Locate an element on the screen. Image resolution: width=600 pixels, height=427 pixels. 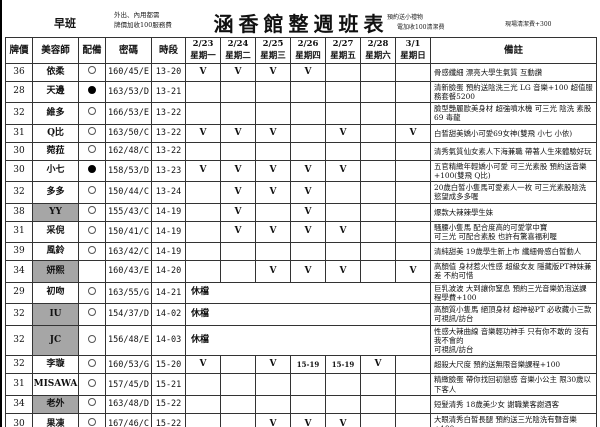
name-cell: 依柔 is located at coordinates (55, 72).